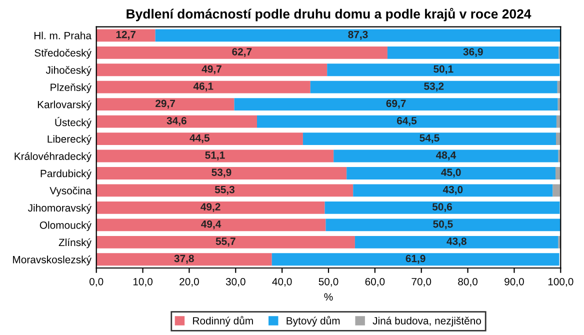  I want to click on data-label: 48,4, so click(446, 155).